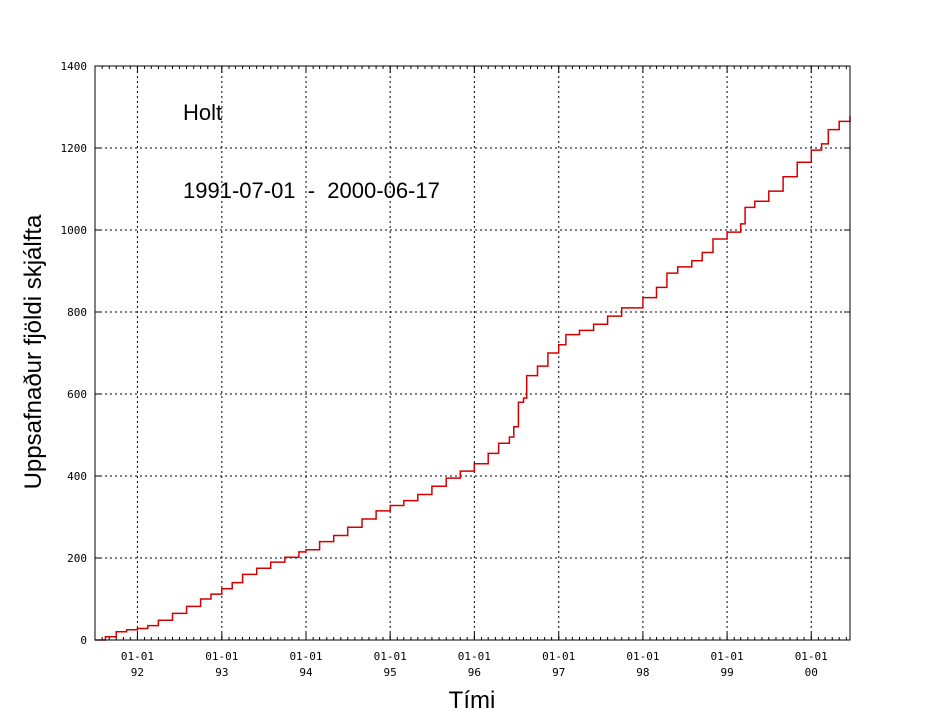 This screenshot has width=936, height=728. Describe the element at coordinates (311, 190) in the screenshot. I see `annotation-date-range: 1991-07-01 - 2000-06-17` at that location.